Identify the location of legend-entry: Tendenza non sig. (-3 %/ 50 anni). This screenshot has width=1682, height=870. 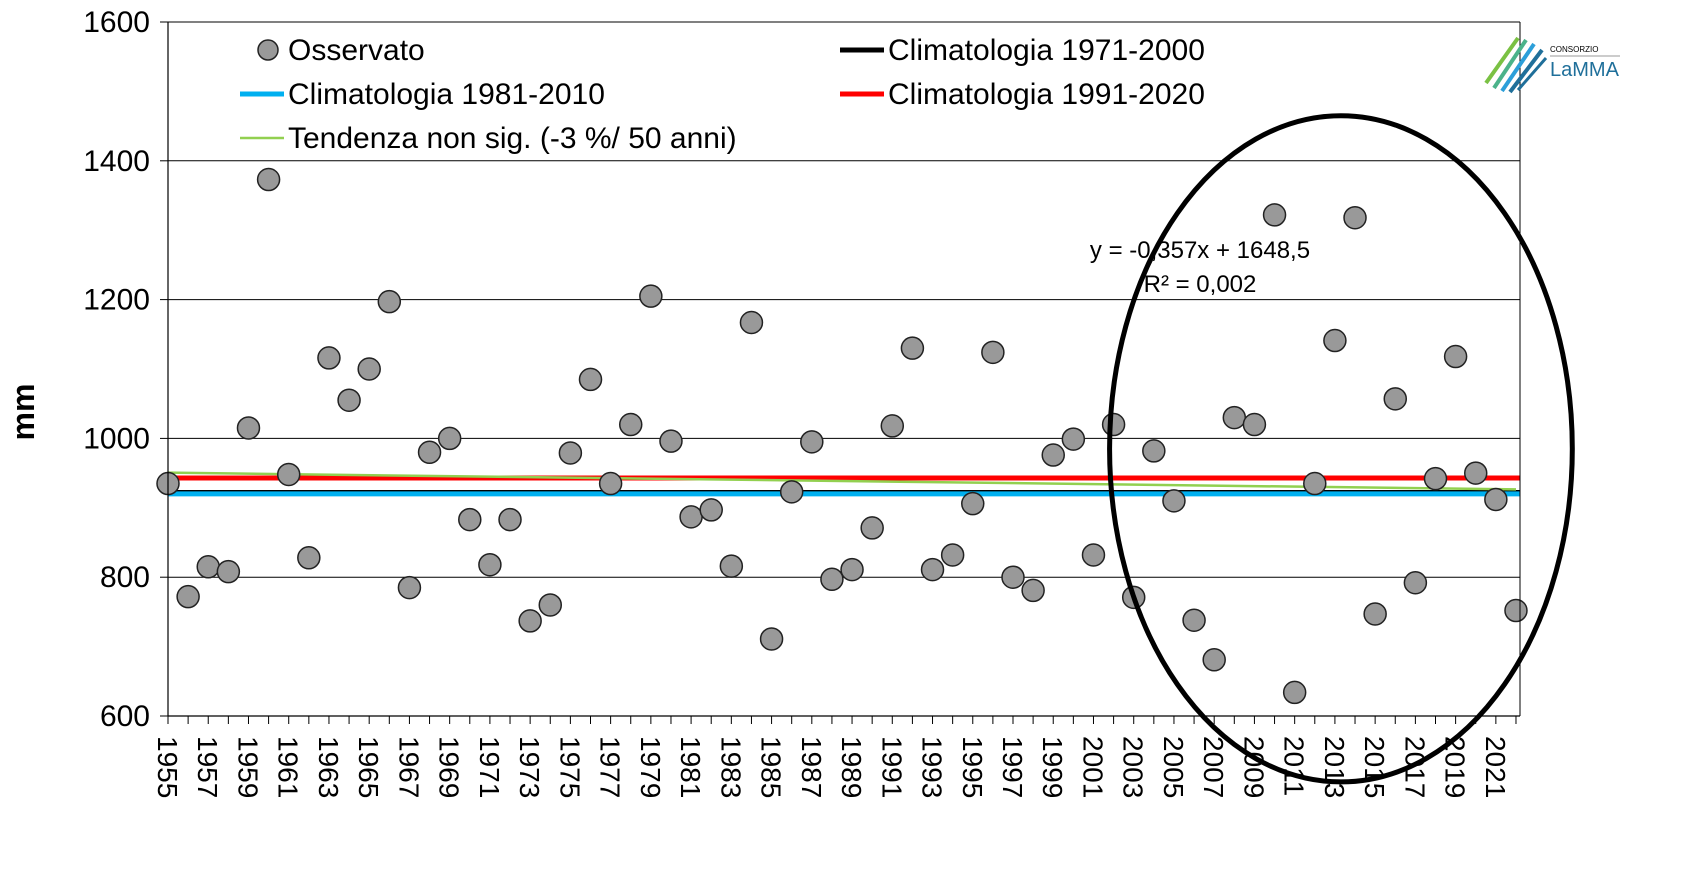
(488, 138).